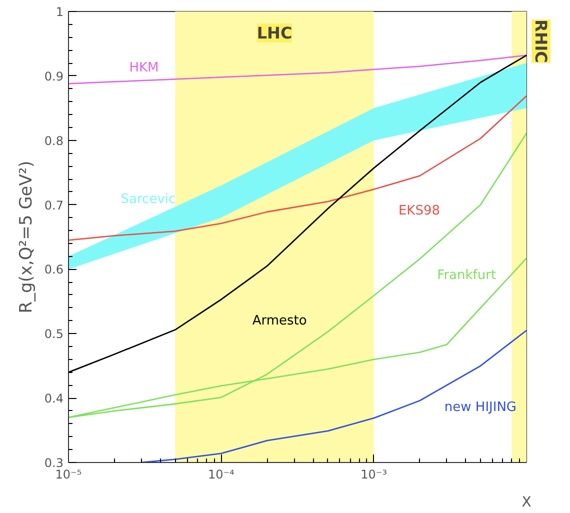 This screenshot has width=570, height=513. What do you see at coordinates (466, 276) in the screenshot?
I see `series-label: Frankfurt` at bounding box center [466, 276].